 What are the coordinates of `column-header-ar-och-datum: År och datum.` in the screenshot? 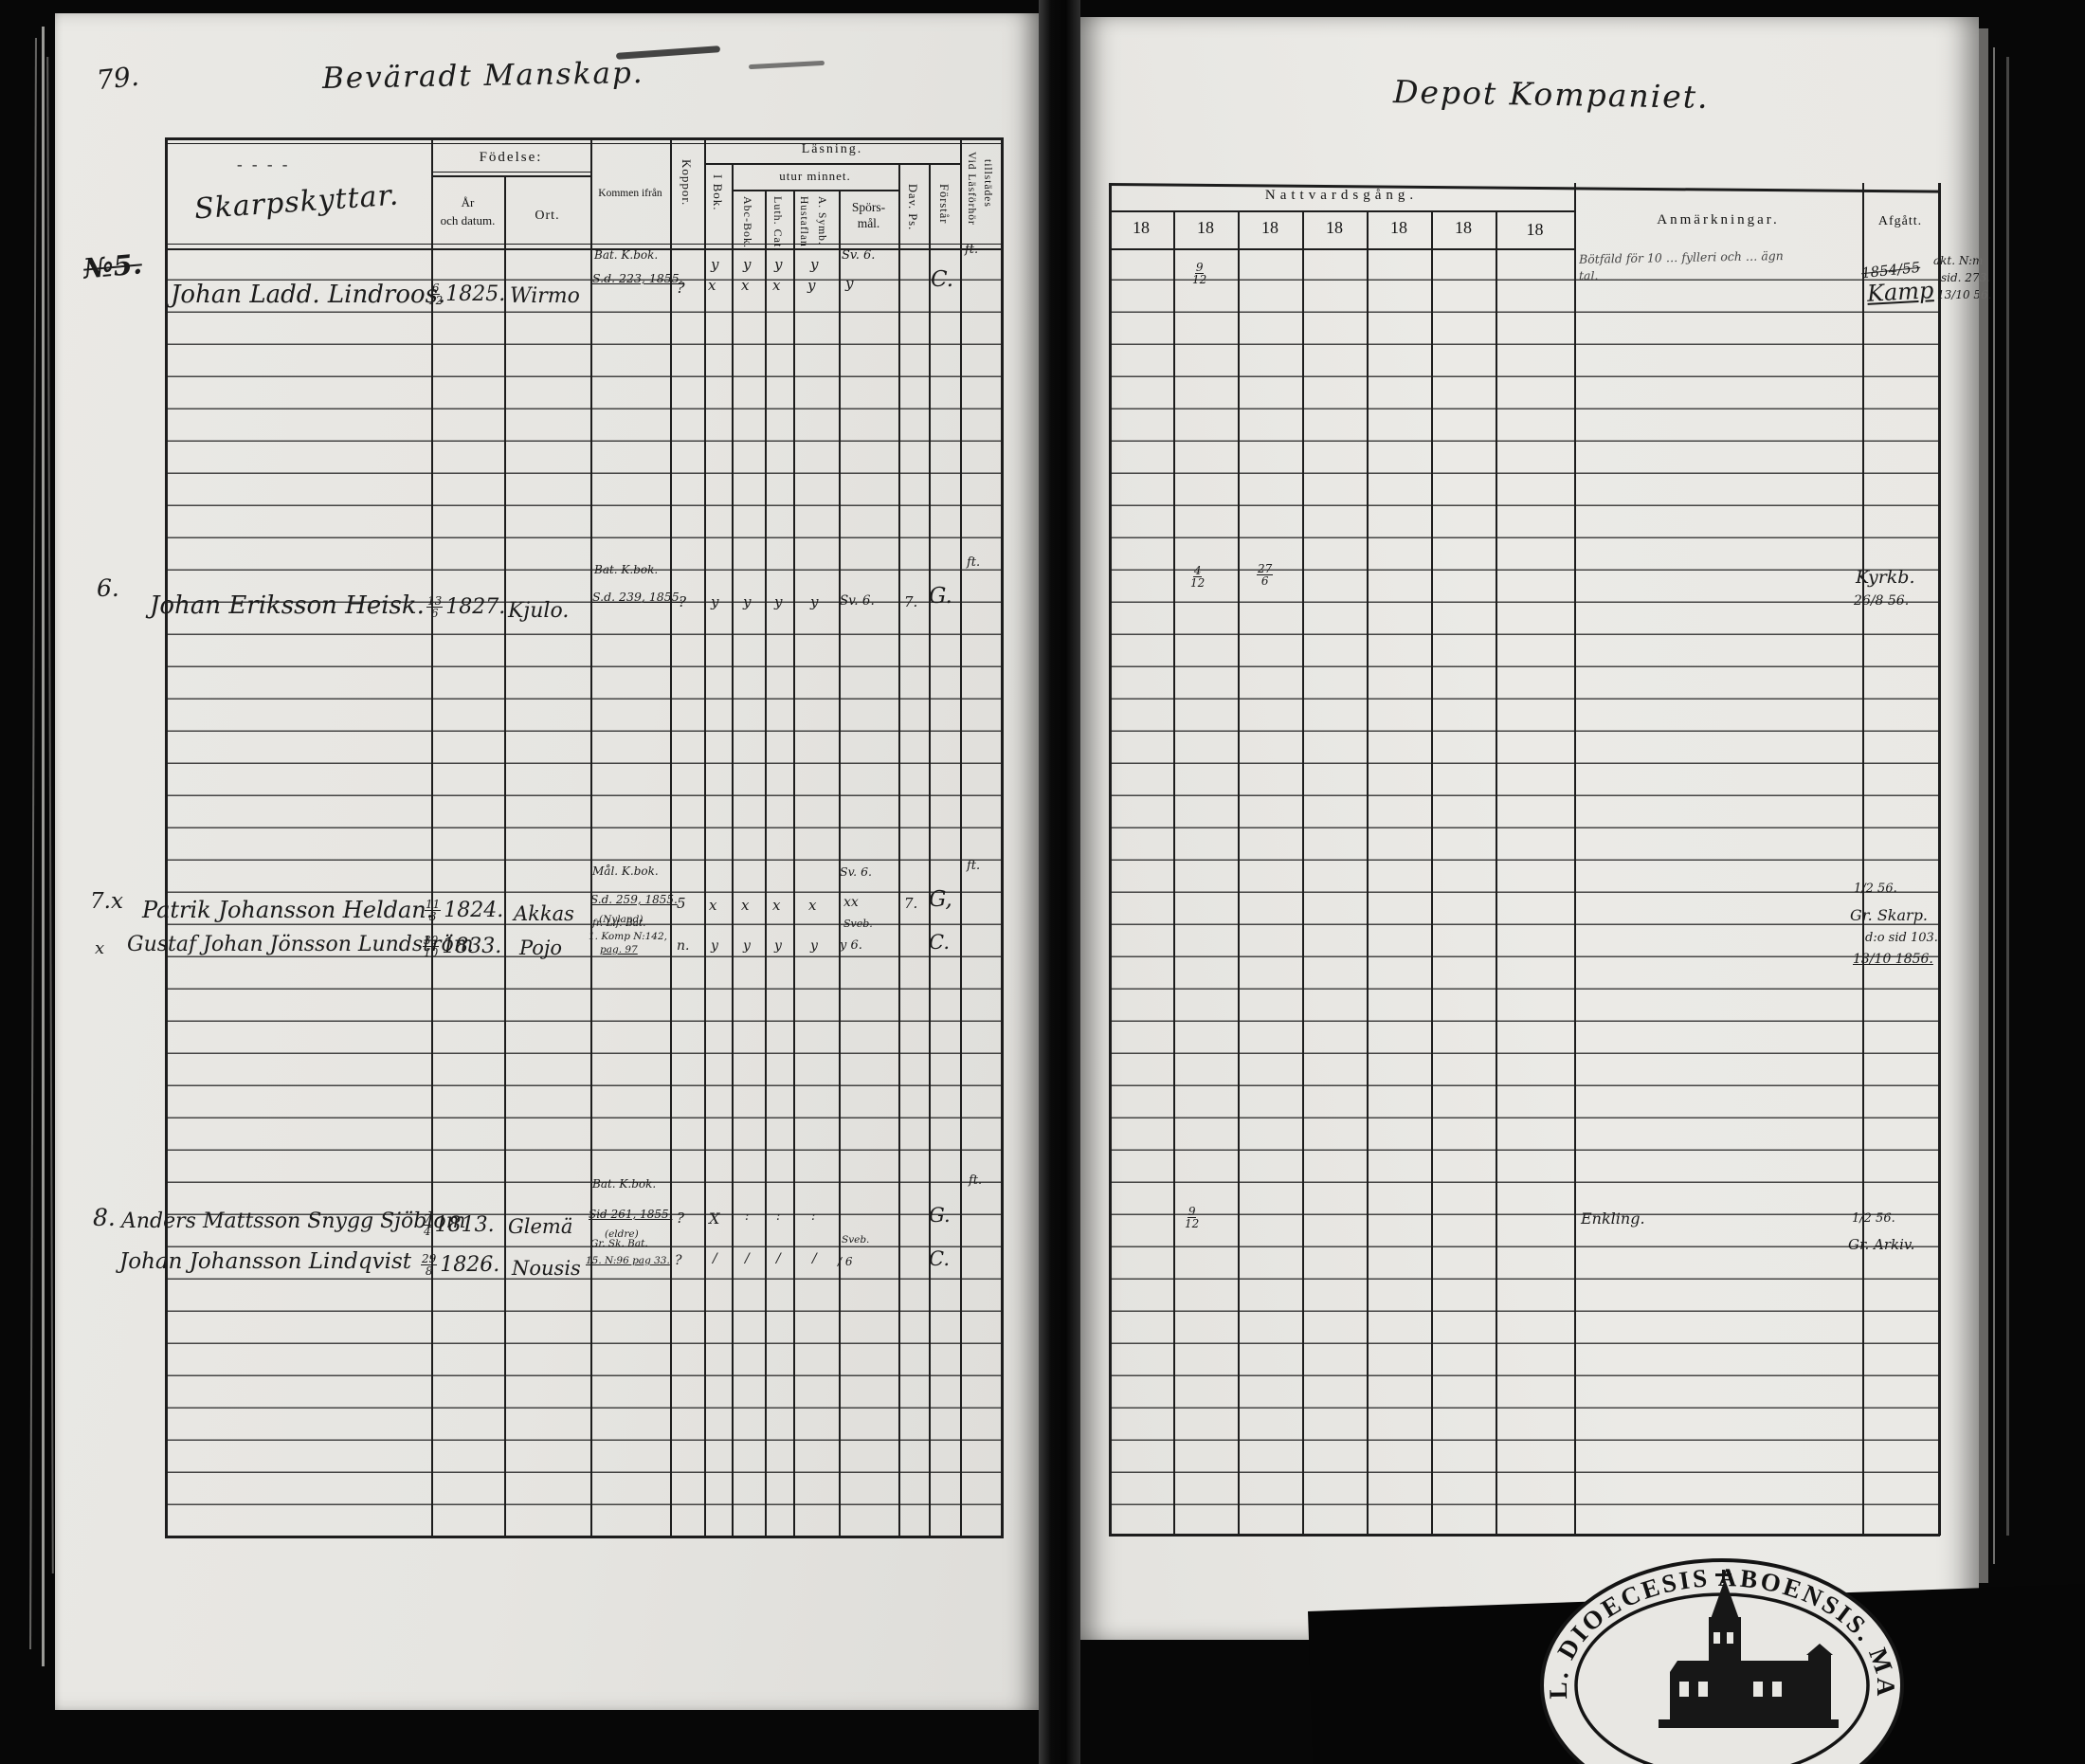 It's located at (468, 211).